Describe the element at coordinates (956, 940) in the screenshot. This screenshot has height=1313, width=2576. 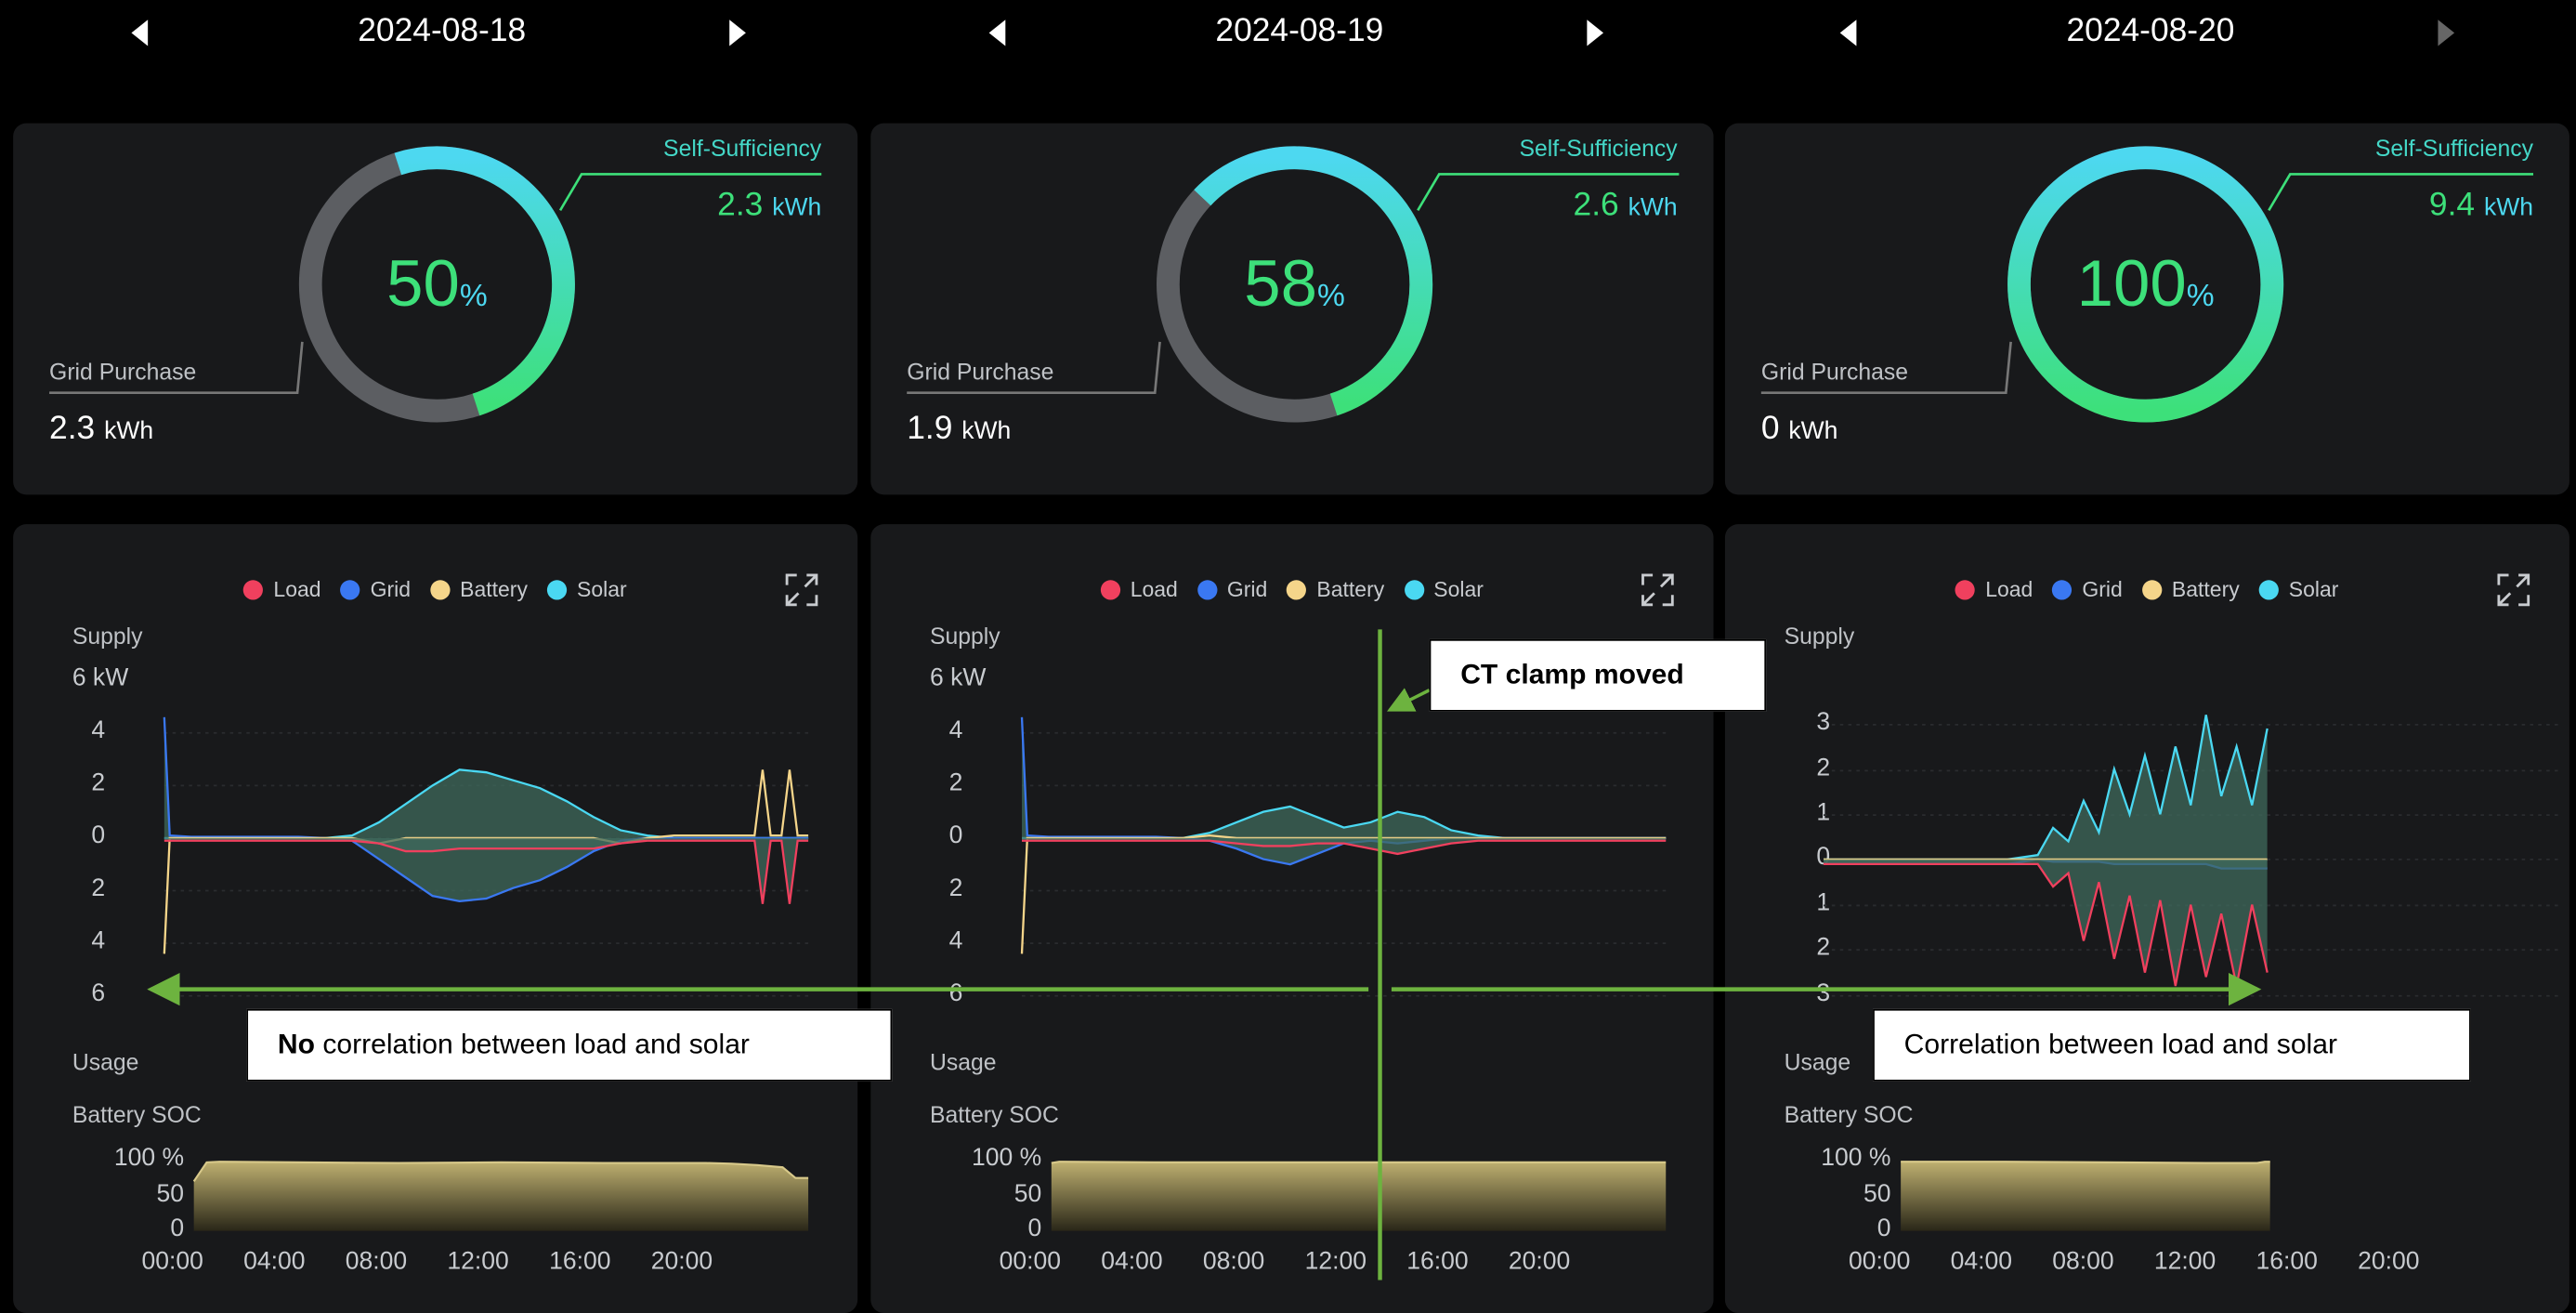
I see `supply-axis-tick: 4` at that location.